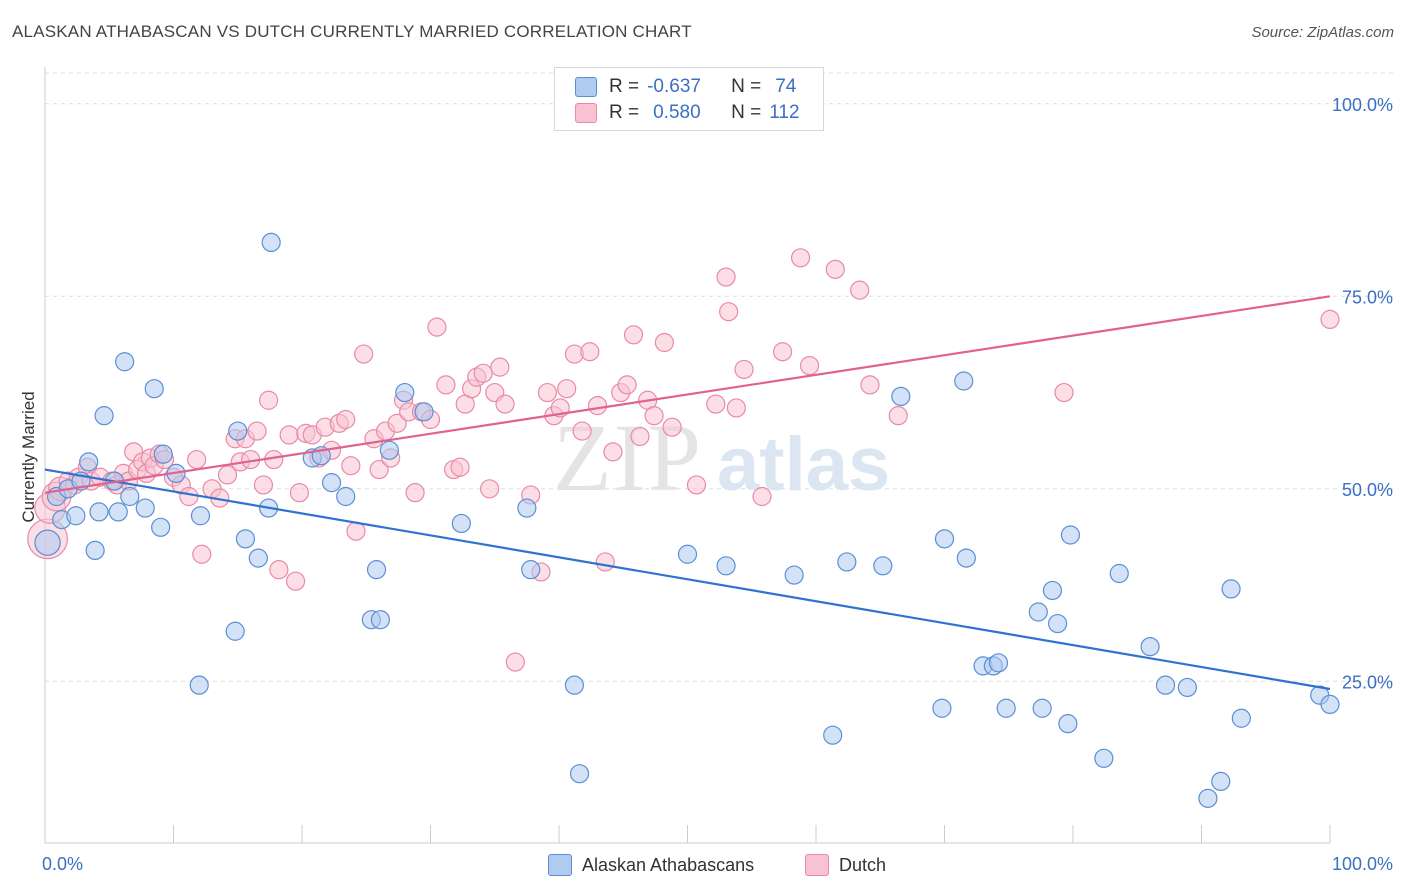 The image size is (1406, 892). I want to click on legend-row-athabascan: R = -0.637 N = 74, so click(685, 87).